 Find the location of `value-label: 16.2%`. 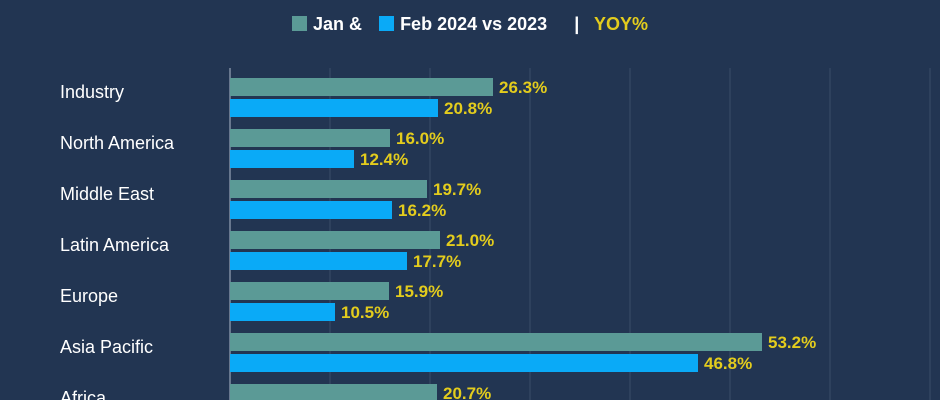

value-label: 16.2% is located at coordinates (422, 210).